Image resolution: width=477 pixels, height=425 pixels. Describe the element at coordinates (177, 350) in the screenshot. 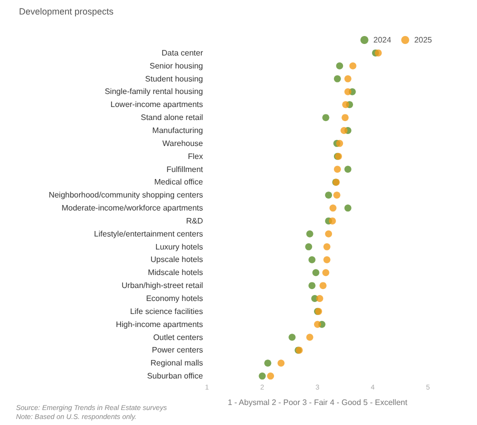

I see `y-tick-label: Power centers` at that location.